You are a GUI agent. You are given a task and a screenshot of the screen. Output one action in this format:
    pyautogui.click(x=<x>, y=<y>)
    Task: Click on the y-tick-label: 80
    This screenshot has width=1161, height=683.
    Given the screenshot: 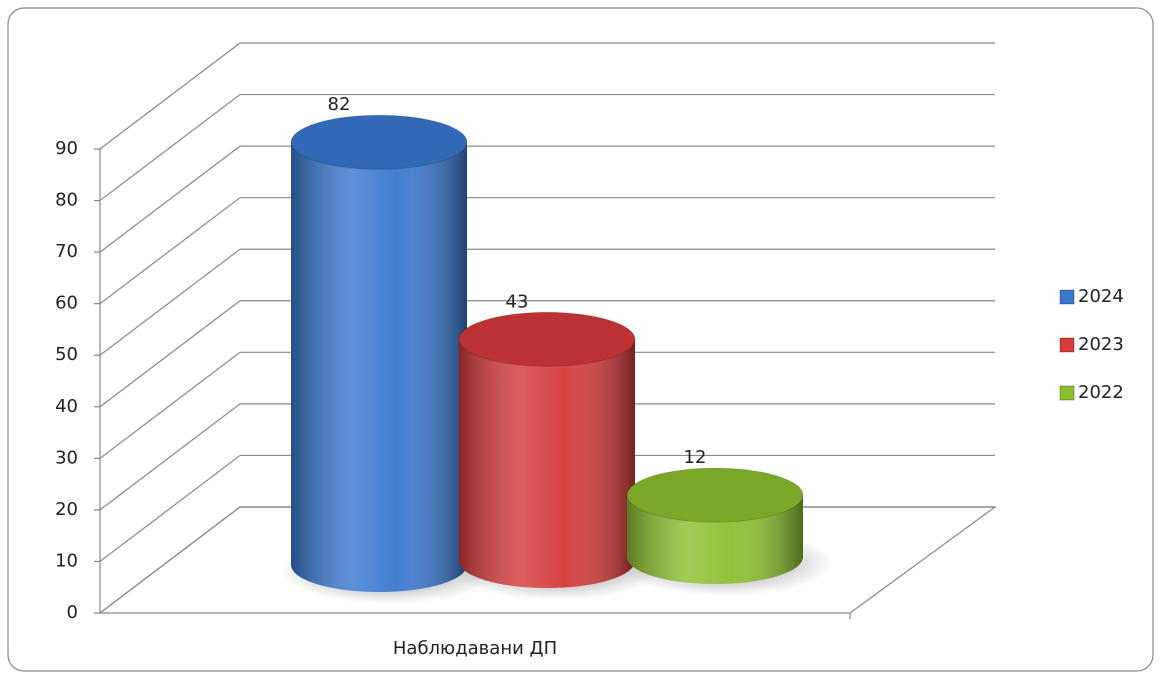 What is the action you would take?
    pyautogui.click(x=66, y=200)
    